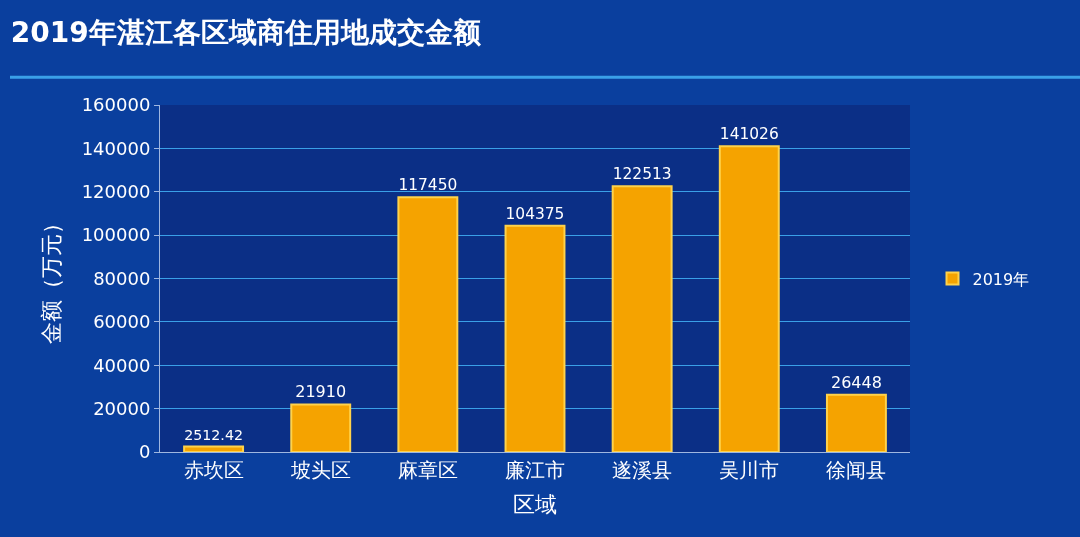 The image size is (1080, 537). Describe the element at coordinates (52, 278) in the screenshot. I see `y-axis-title: 金额（万元）` at that location.